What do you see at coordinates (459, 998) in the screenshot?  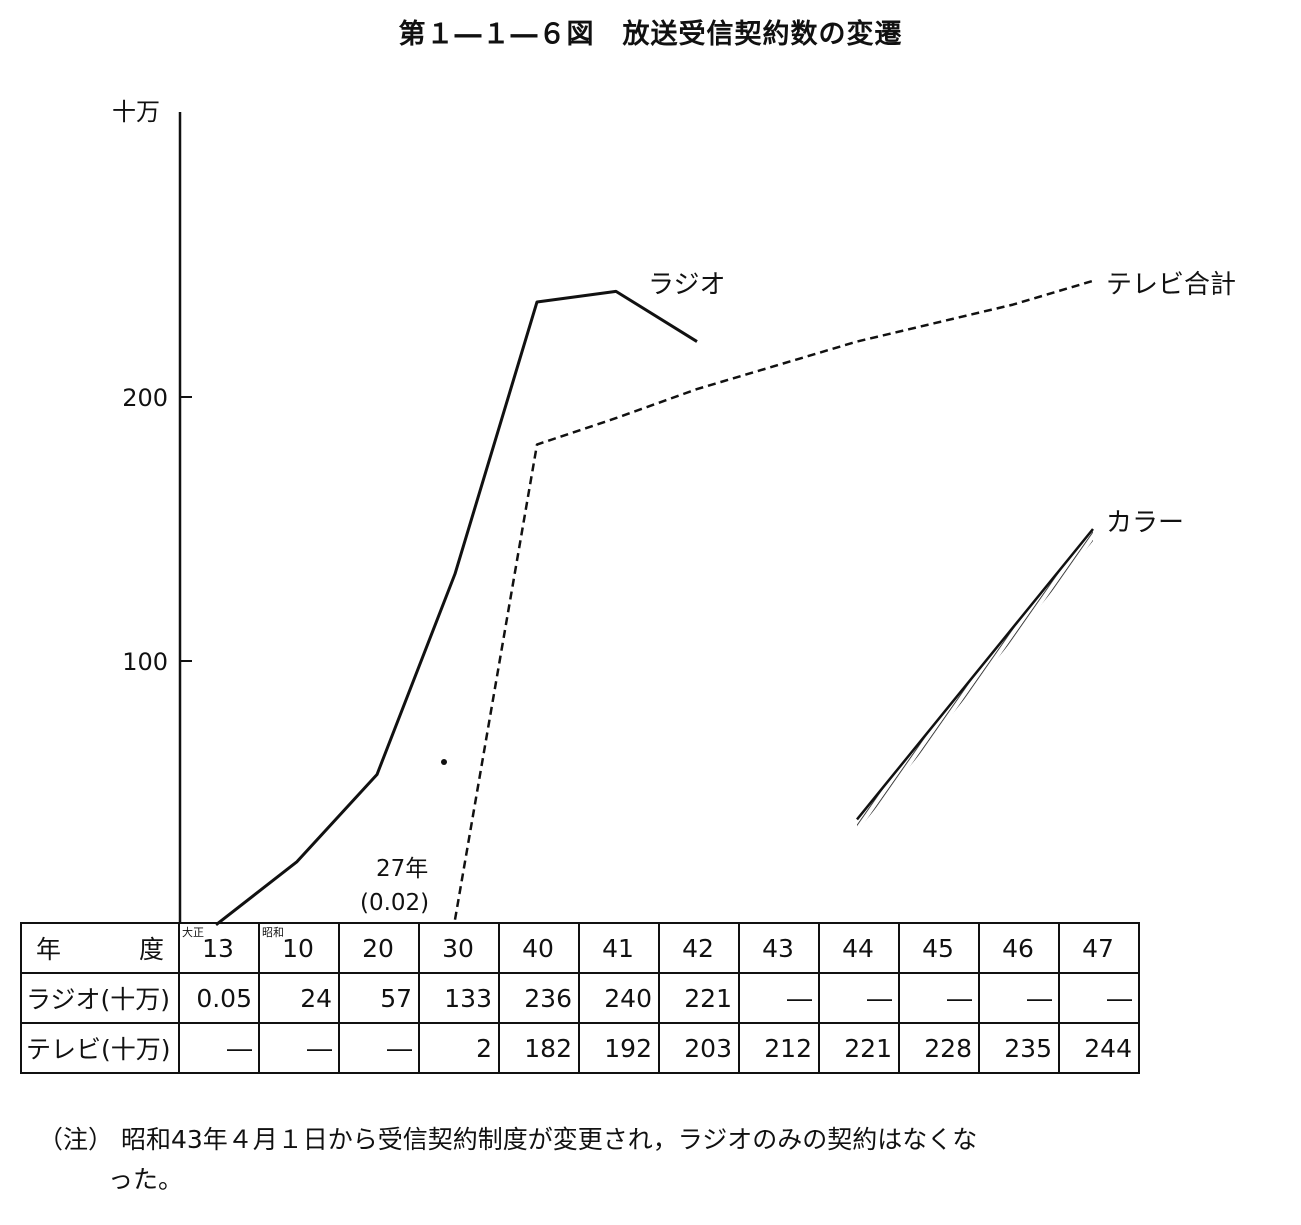 I see `radio-value-cell: 133` at bounding box center [459, 998].